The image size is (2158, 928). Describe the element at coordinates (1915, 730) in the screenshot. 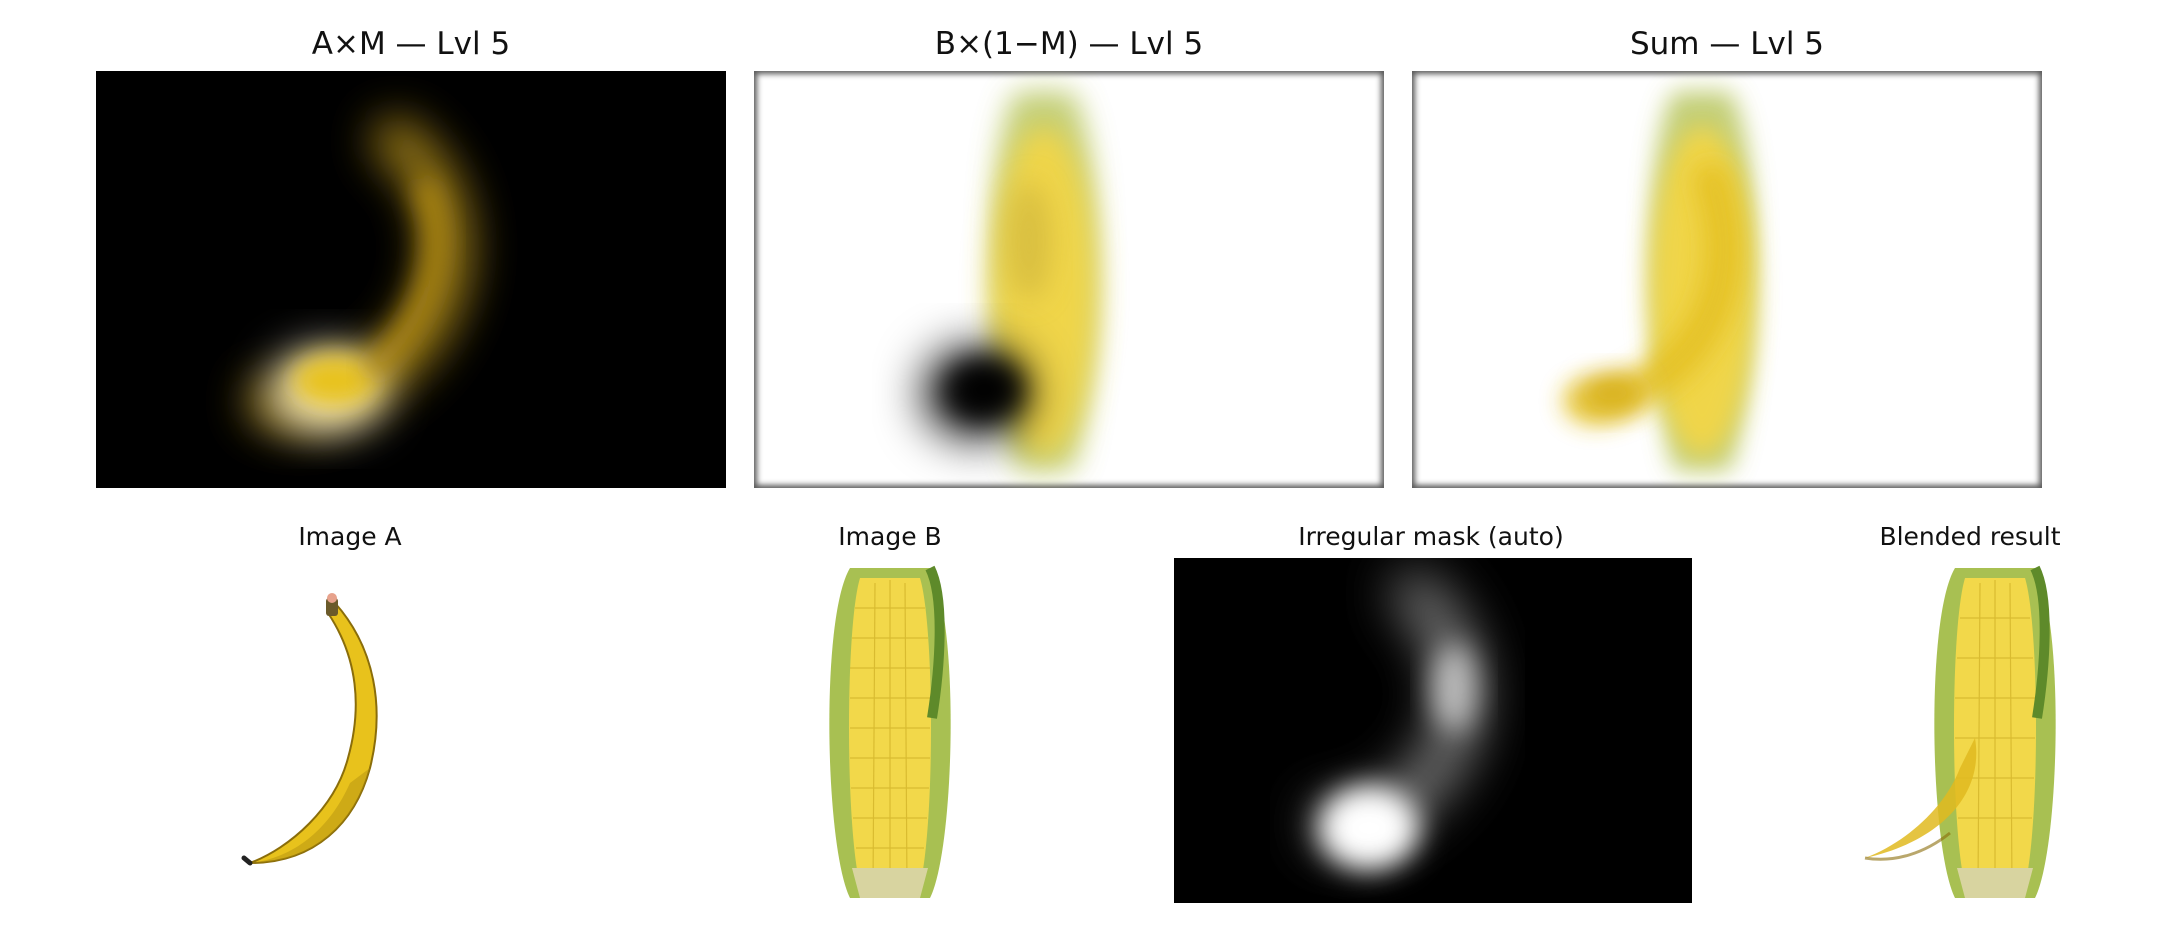

I see `blended-result-image` at that location.